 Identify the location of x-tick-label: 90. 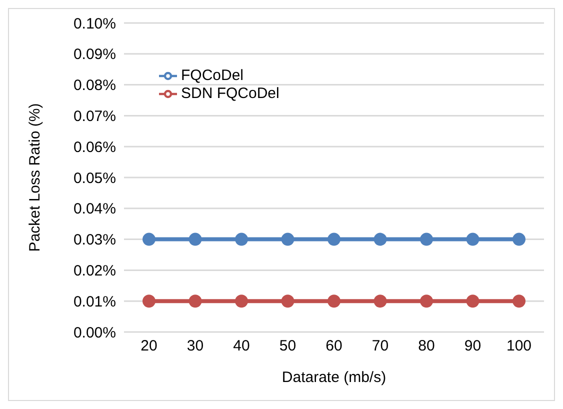
(473, 346).